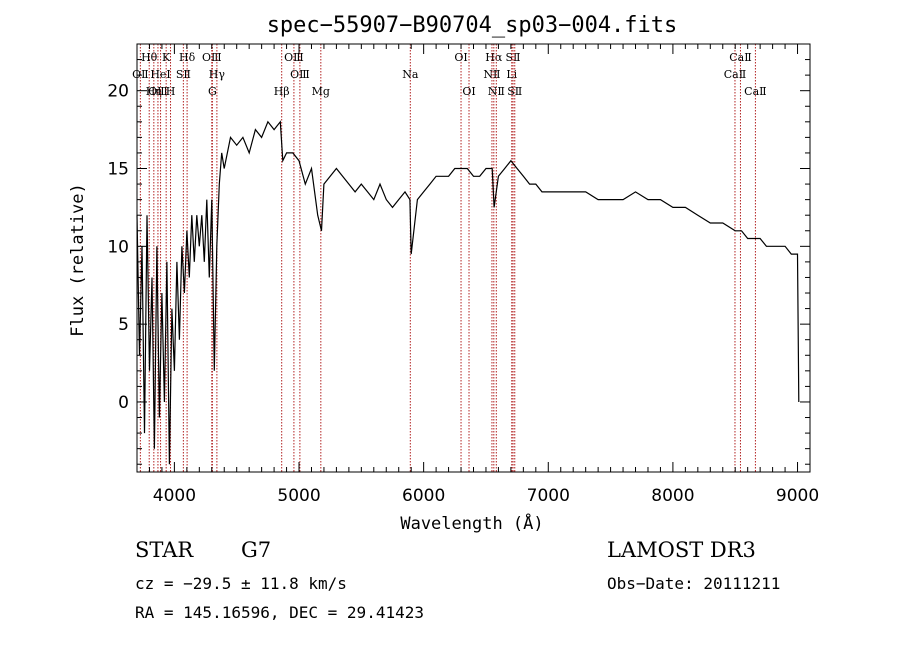 This screenshot has width=900, height=649. Describe the element at coordinates (160, 74) in the screenshot. I see `spectral-line-label: HeI` at that location.